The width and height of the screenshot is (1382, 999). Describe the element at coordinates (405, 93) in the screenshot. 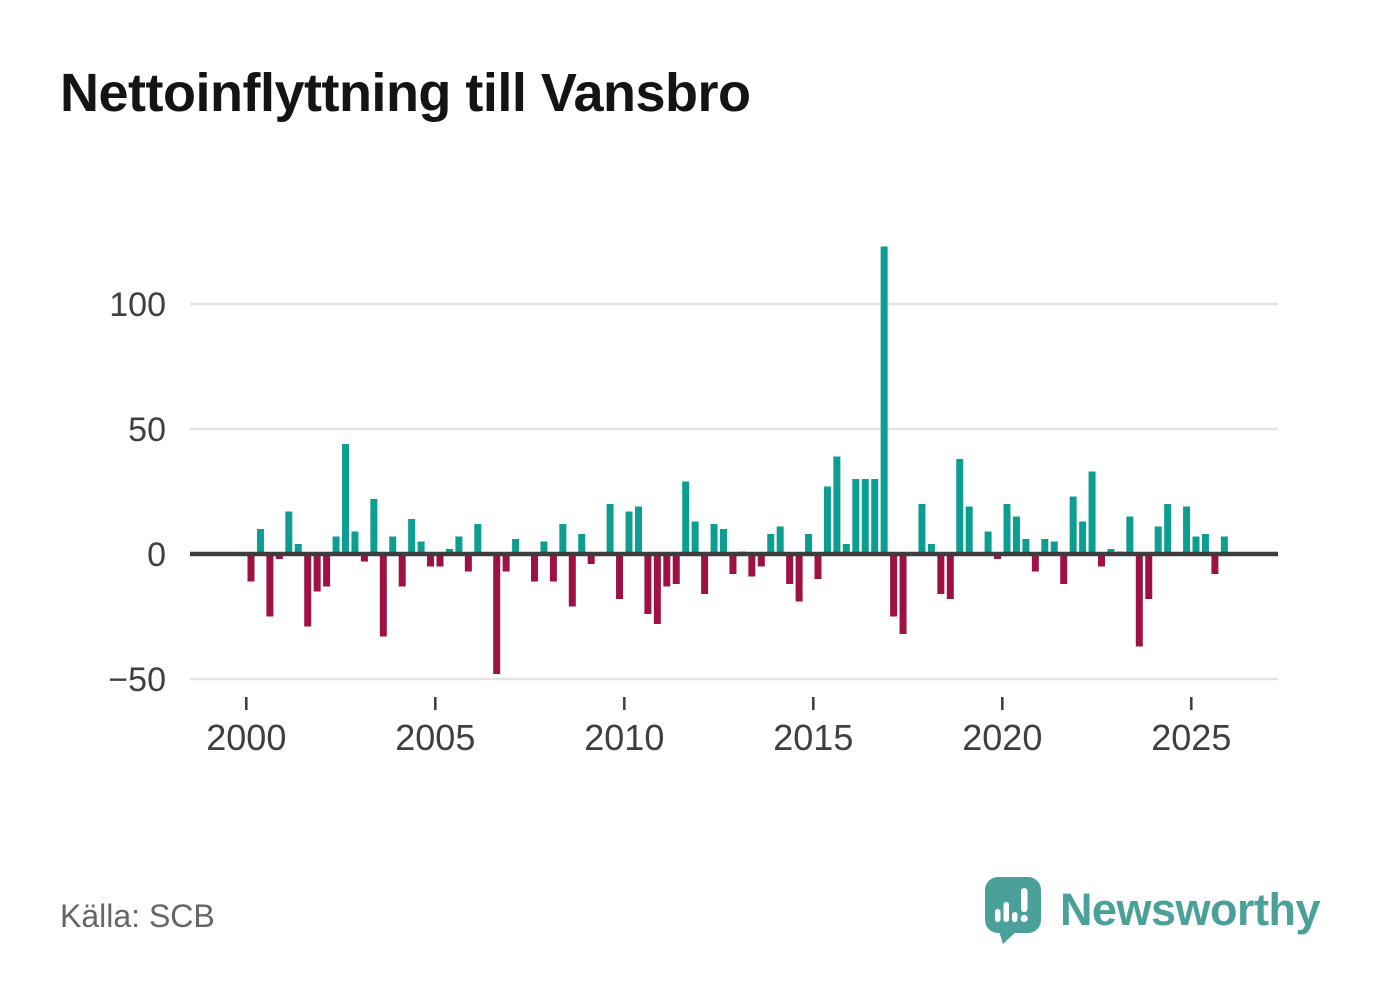

I see `page-title: Nettoinflyttning till Vansbro` at that location.